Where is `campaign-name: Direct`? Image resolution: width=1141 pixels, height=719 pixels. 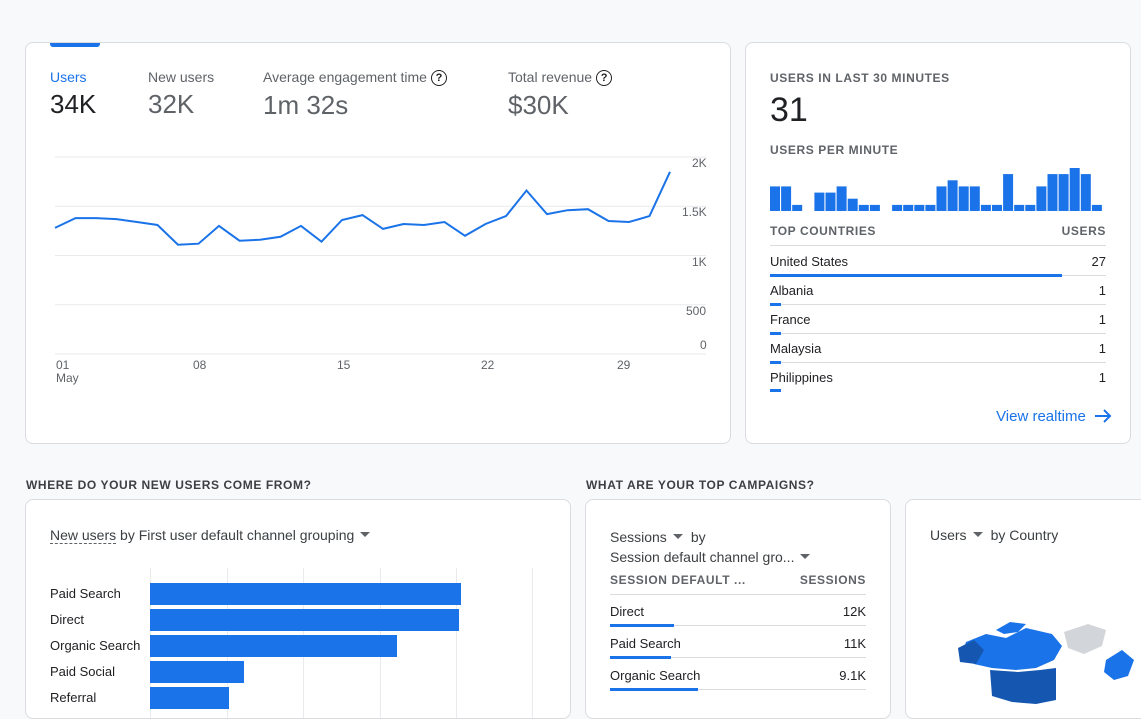 campaign-name: Direct is located at coordinates (627, 611).